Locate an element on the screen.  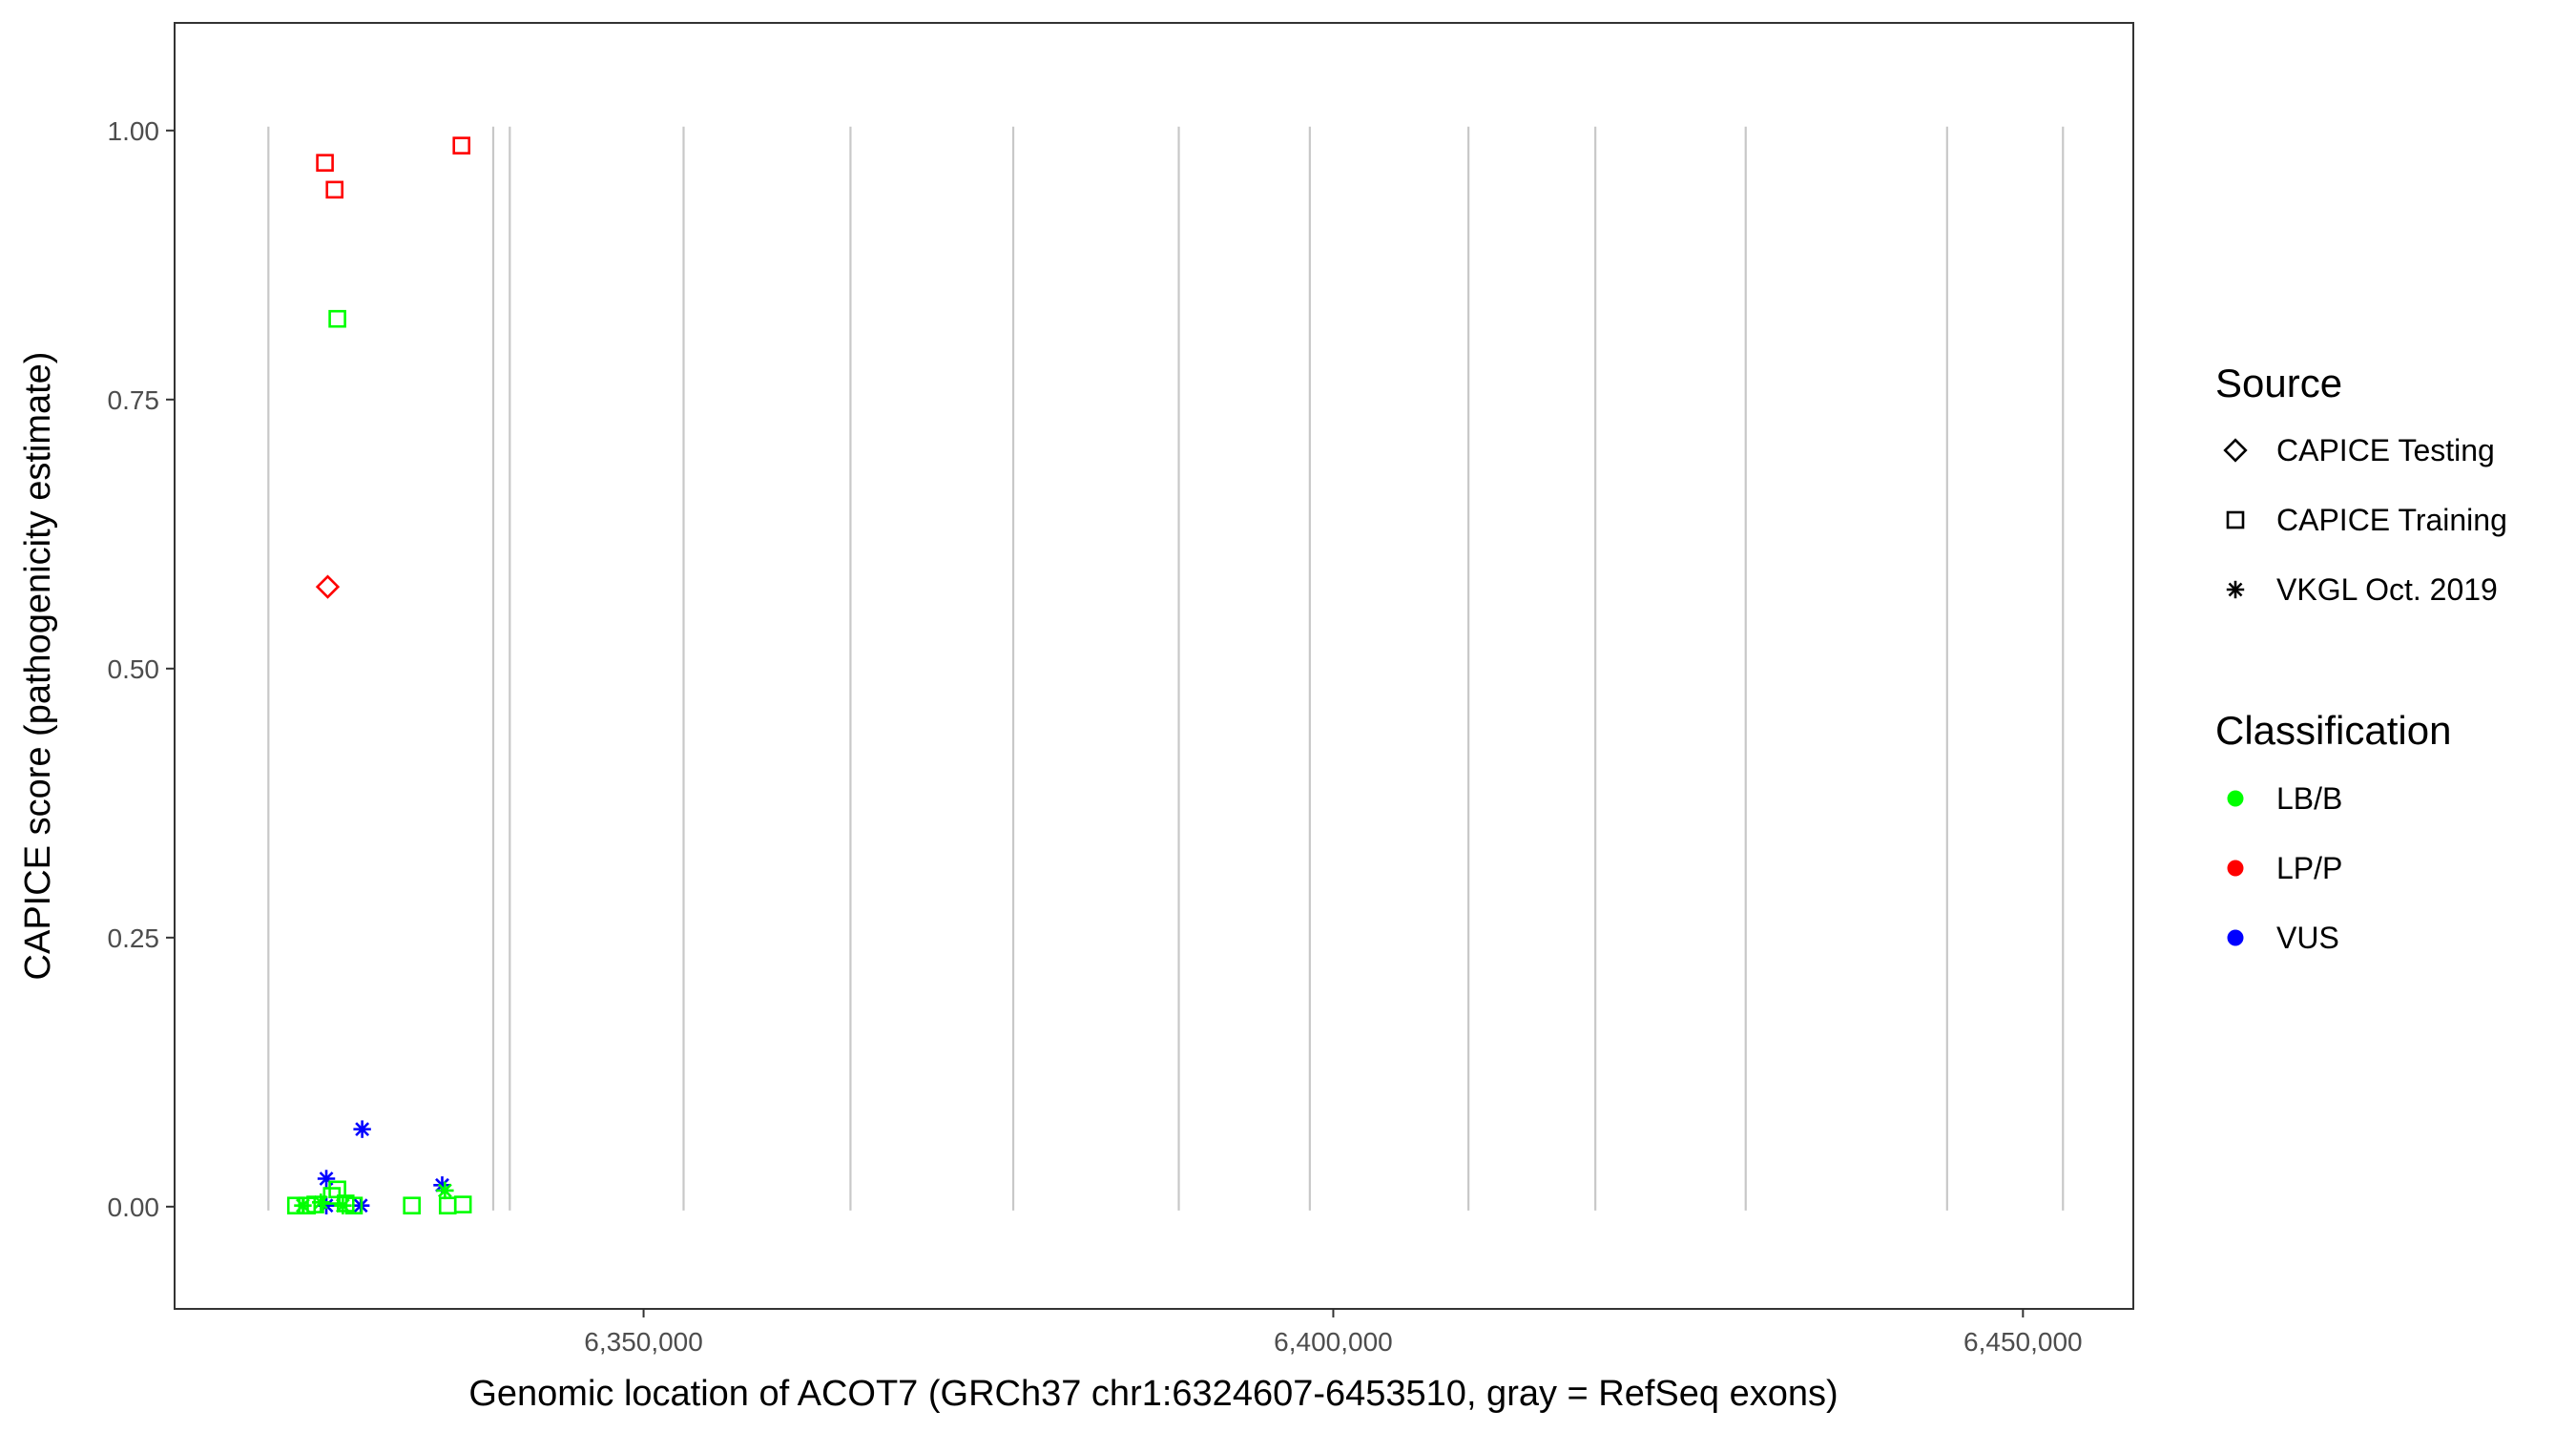
y-tick-label: 0.50 is located at coordinates (134, 669).